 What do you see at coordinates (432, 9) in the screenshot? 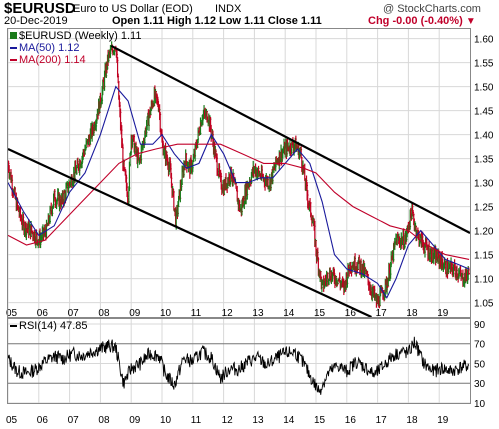
I see `source-label: @ StockCharts.com` at bounding box center [432, 9].